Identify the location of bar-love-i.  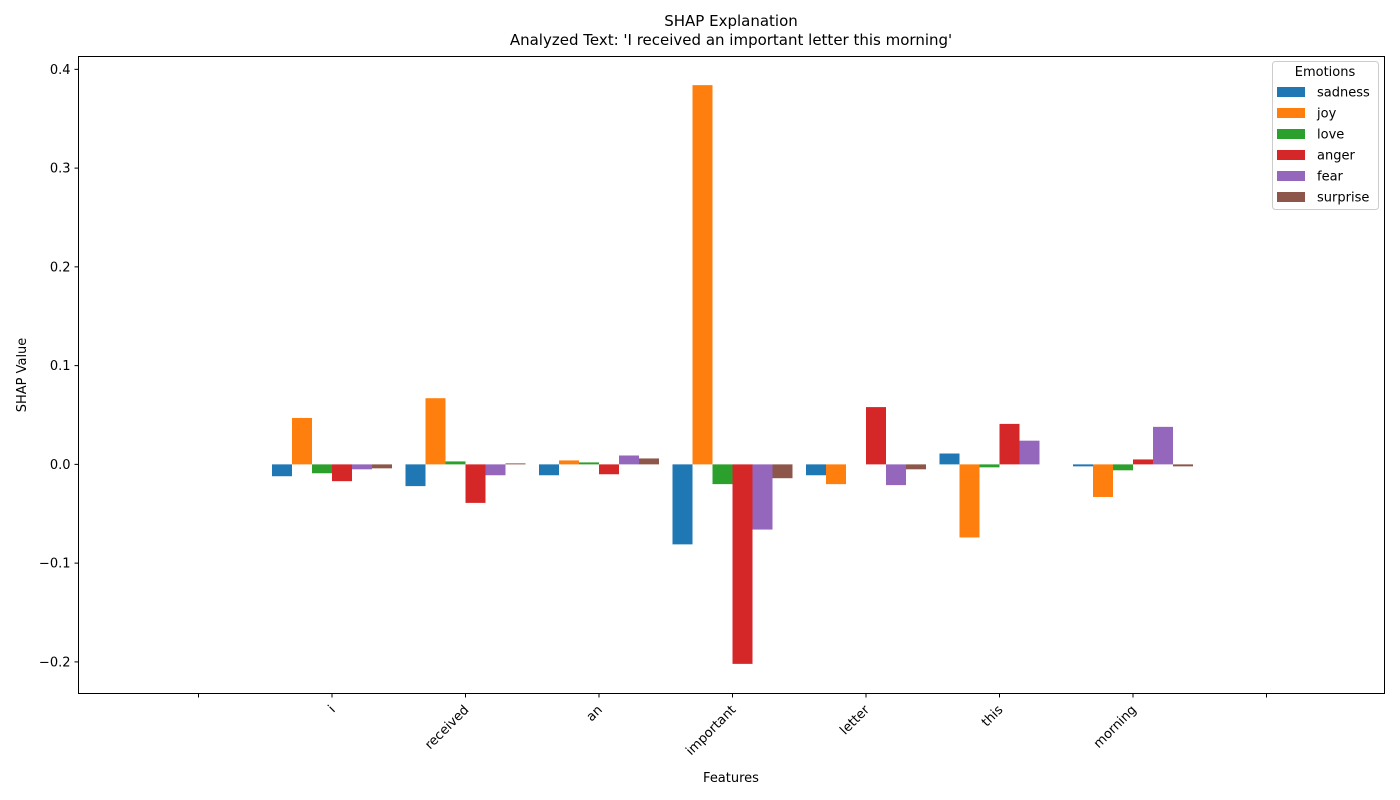
(322, 469).